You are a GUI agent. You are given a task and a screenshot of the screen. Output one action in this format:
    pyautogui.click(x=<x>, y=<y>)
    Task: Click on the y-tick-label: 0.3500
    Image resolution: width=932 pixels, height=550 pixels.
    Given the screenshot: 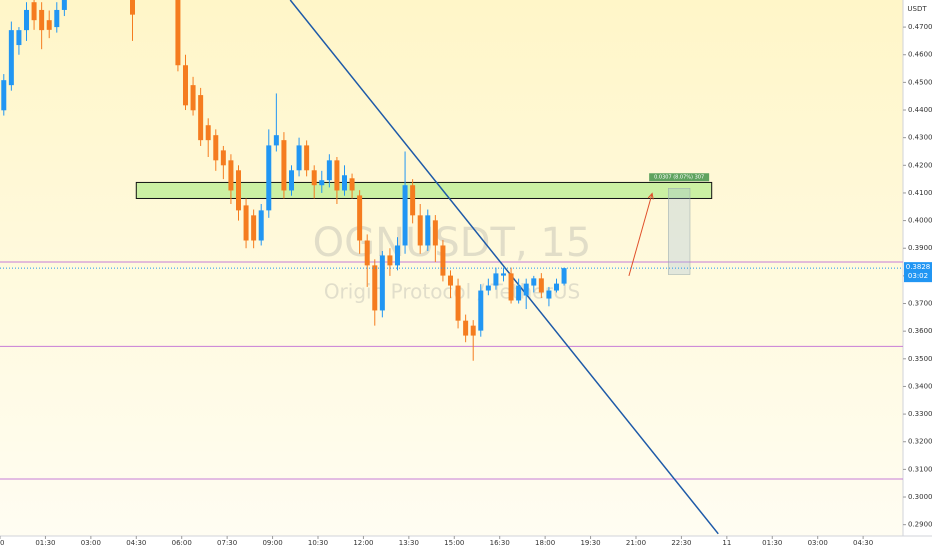 What is the action you would take?
    pyautogui.click(x=920, y=359)
    